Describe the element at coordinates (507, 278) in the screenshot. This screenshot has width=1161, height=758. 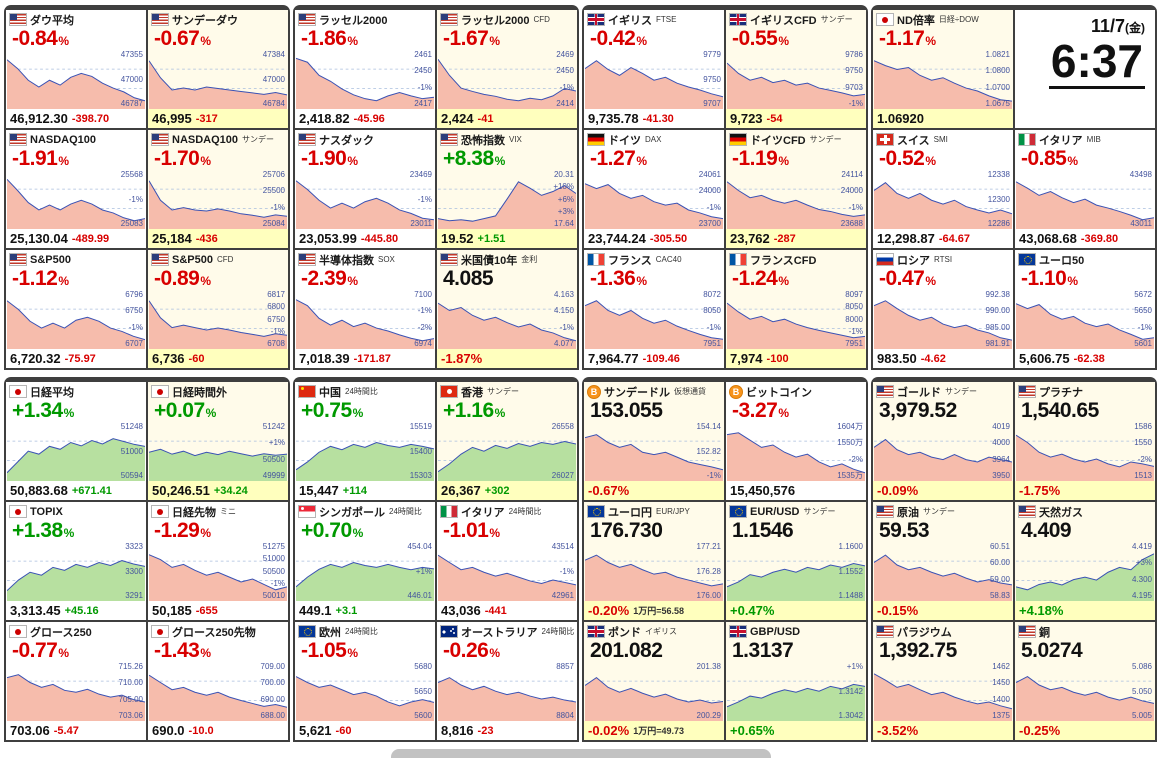
I see `tile-headline: 4.085` at that location.